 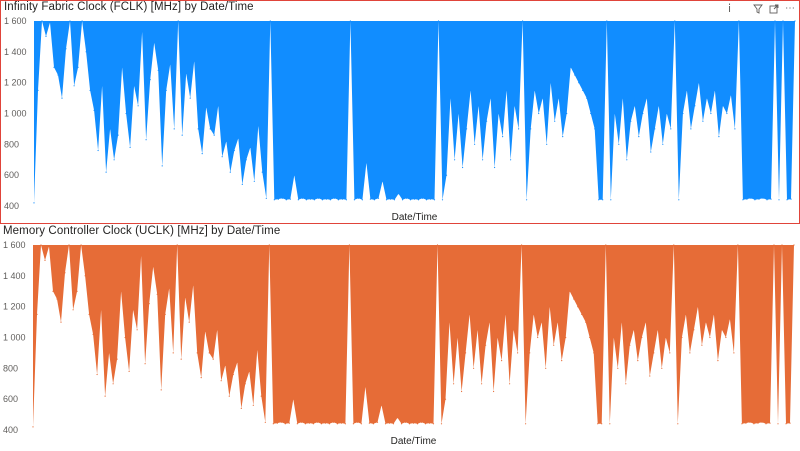 What do you see at coordinates (758, 9) in the screenshot?
I see `filter-icon` at bounding box center [758, 9].